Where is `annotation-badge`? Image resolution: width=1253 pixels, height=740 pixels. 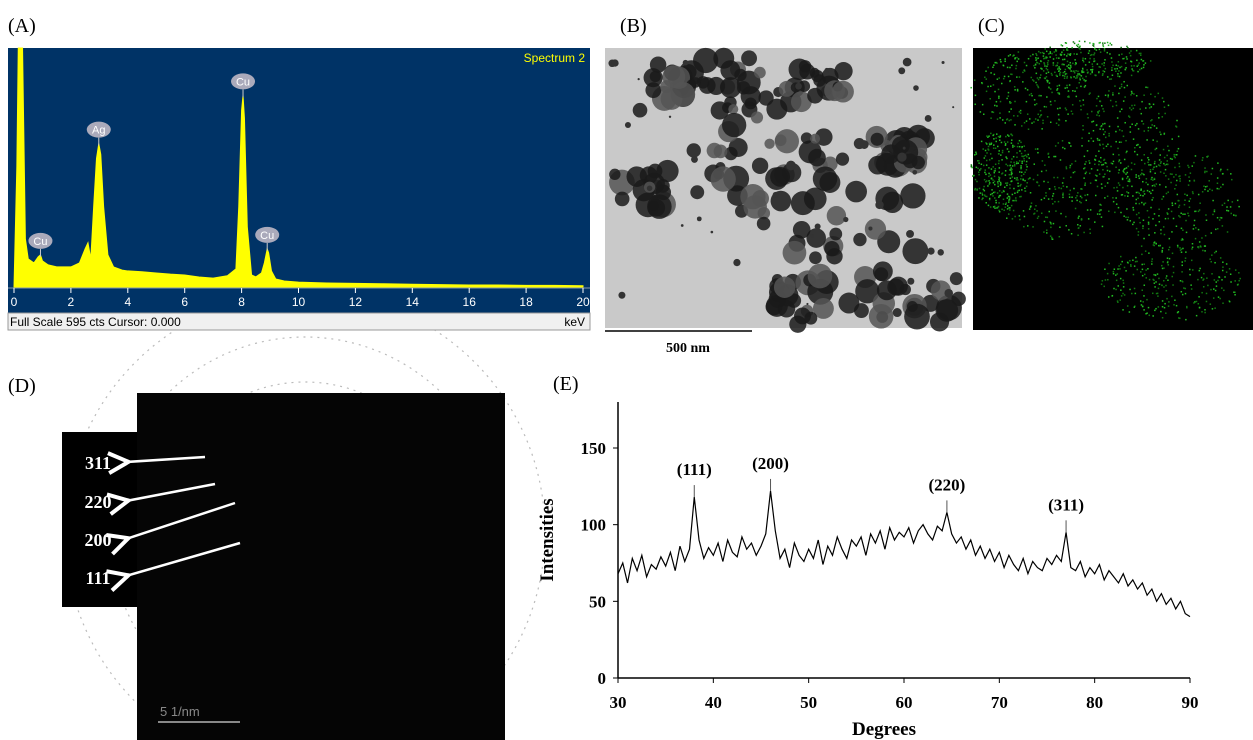
annotation-badge is located at coordinates (243, 81).